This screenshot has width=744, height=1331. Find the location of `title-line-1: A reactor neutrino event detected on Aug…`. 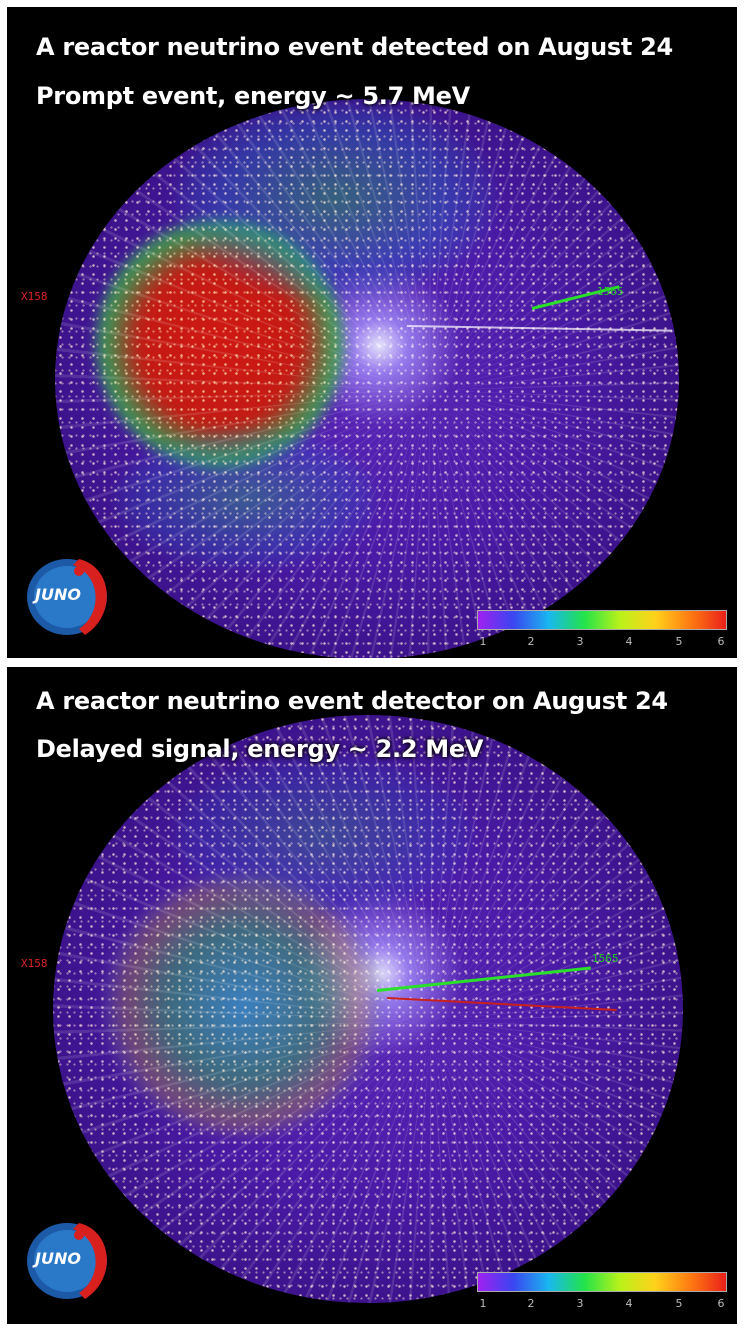

title-line-1: A reactor neutrino event detected on Aug… is located at coordinates (354, 47).